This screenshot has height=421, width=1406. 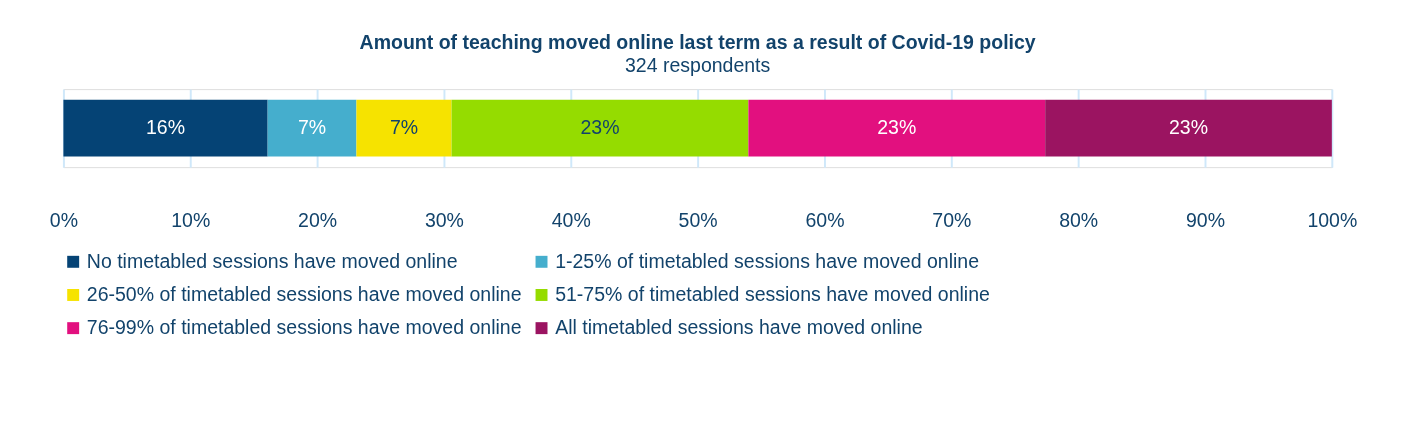 I want to click on x-tick-label: 0%, so click(x=63, y=220).